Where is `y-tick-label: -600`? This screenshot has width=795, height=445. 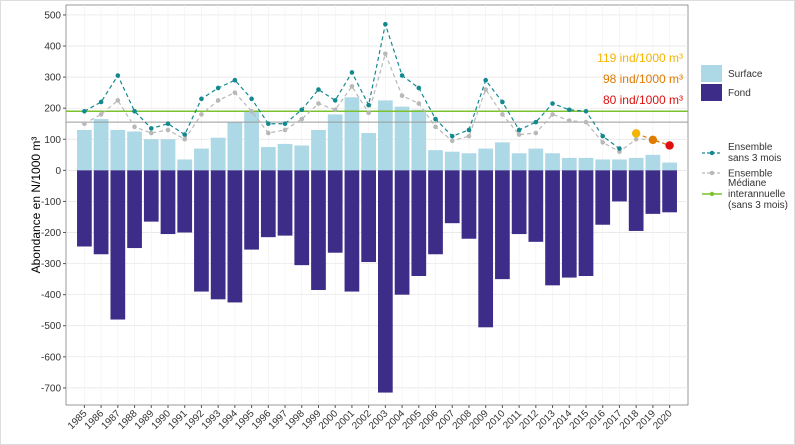
y-tick-label: -600 is located at coordinates (51, 357).